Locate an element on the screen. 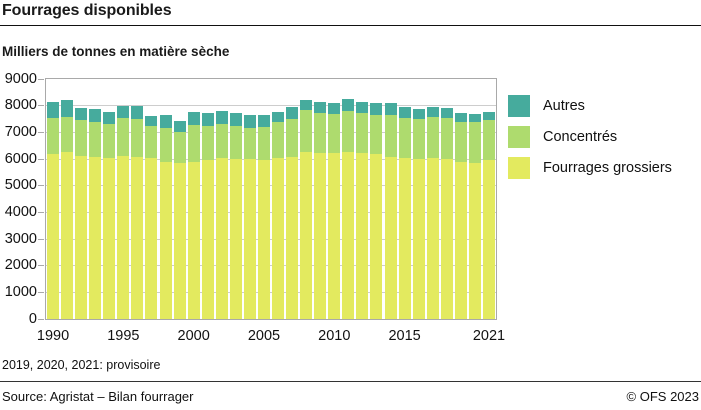 This screenshot has width=701, height=410. x-axis-label-2005: 2005 is located at coordinates (264, 336).